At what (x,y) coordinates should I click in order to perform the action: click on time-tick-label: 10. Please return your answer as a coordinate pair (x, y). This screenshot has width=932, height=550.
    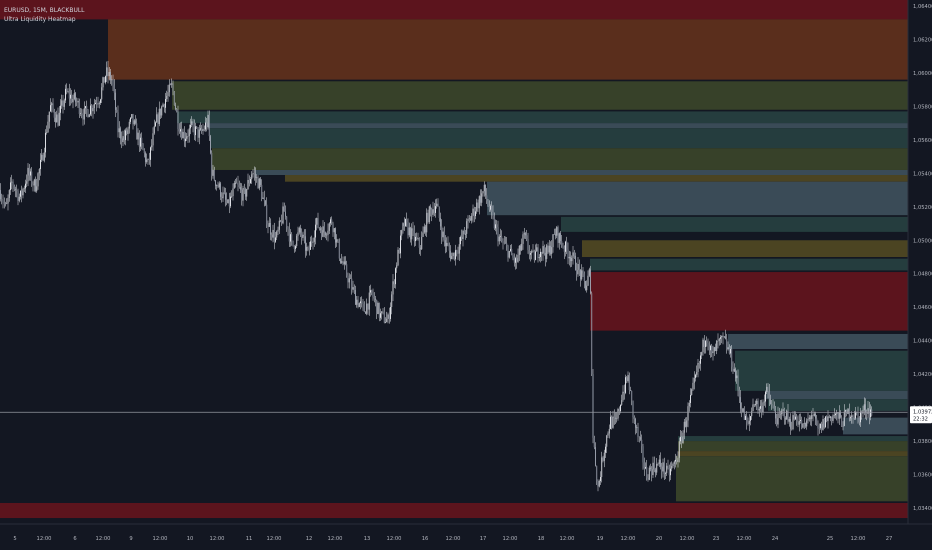
    Looking at the image, I should click on (190, 539).